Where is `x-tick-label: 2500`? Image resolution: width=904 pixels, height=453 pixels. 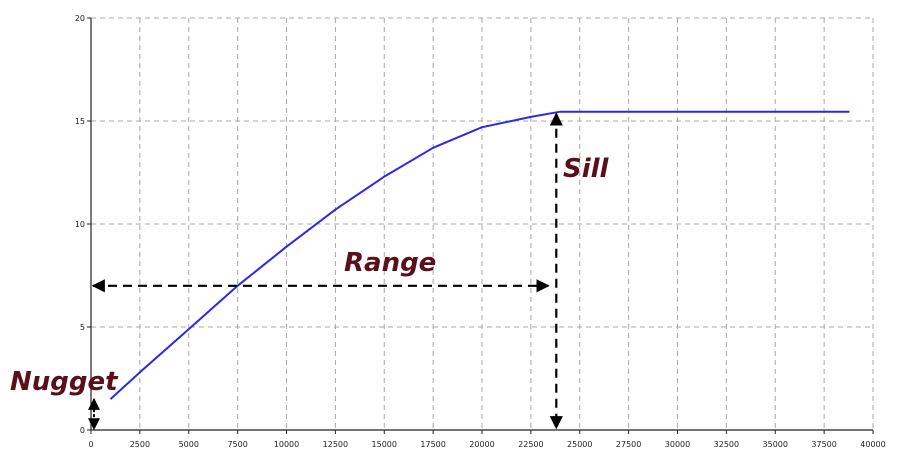 x-tick-label: 2500 is located at coordinates (140, 444).